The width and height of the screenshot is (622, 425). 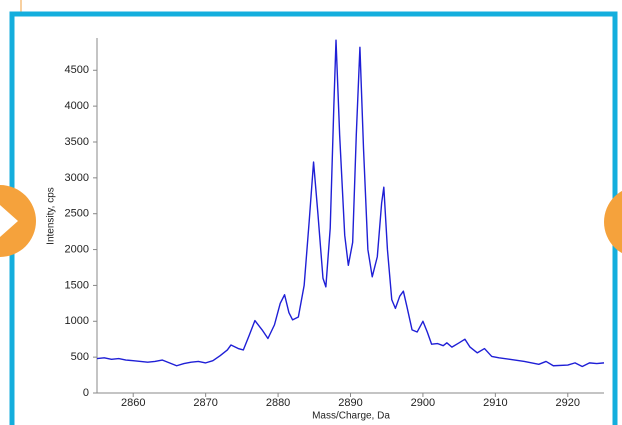 I want to click on y-tick-label: 4000, so click(x=77, y=106).